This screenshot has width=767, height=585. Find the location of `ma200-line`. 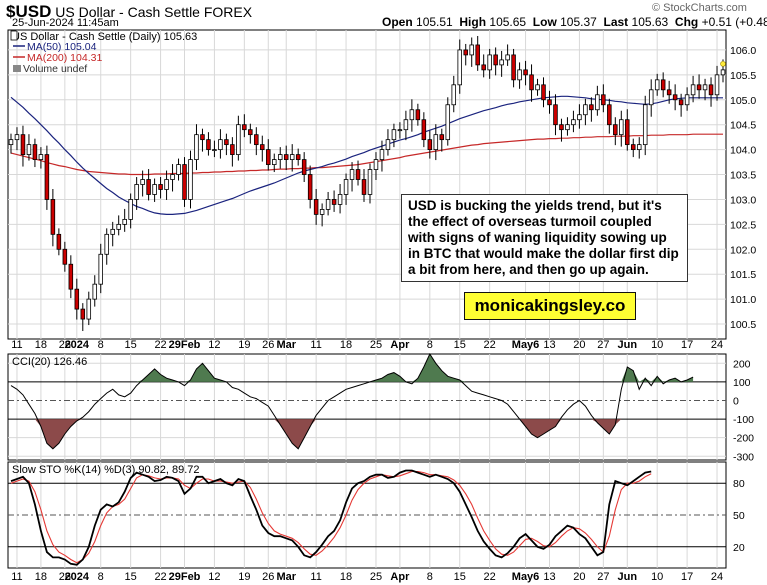

ma200-line is located at coordinates (366, 154).